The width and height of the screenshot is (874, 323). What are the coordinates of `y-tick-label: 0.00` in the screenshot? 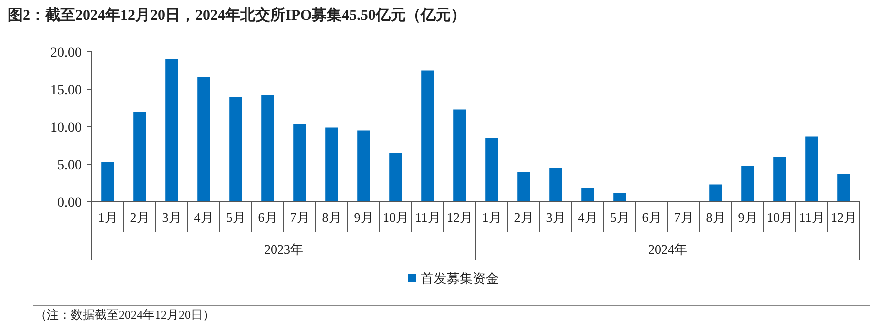 It's located at (70, 203).